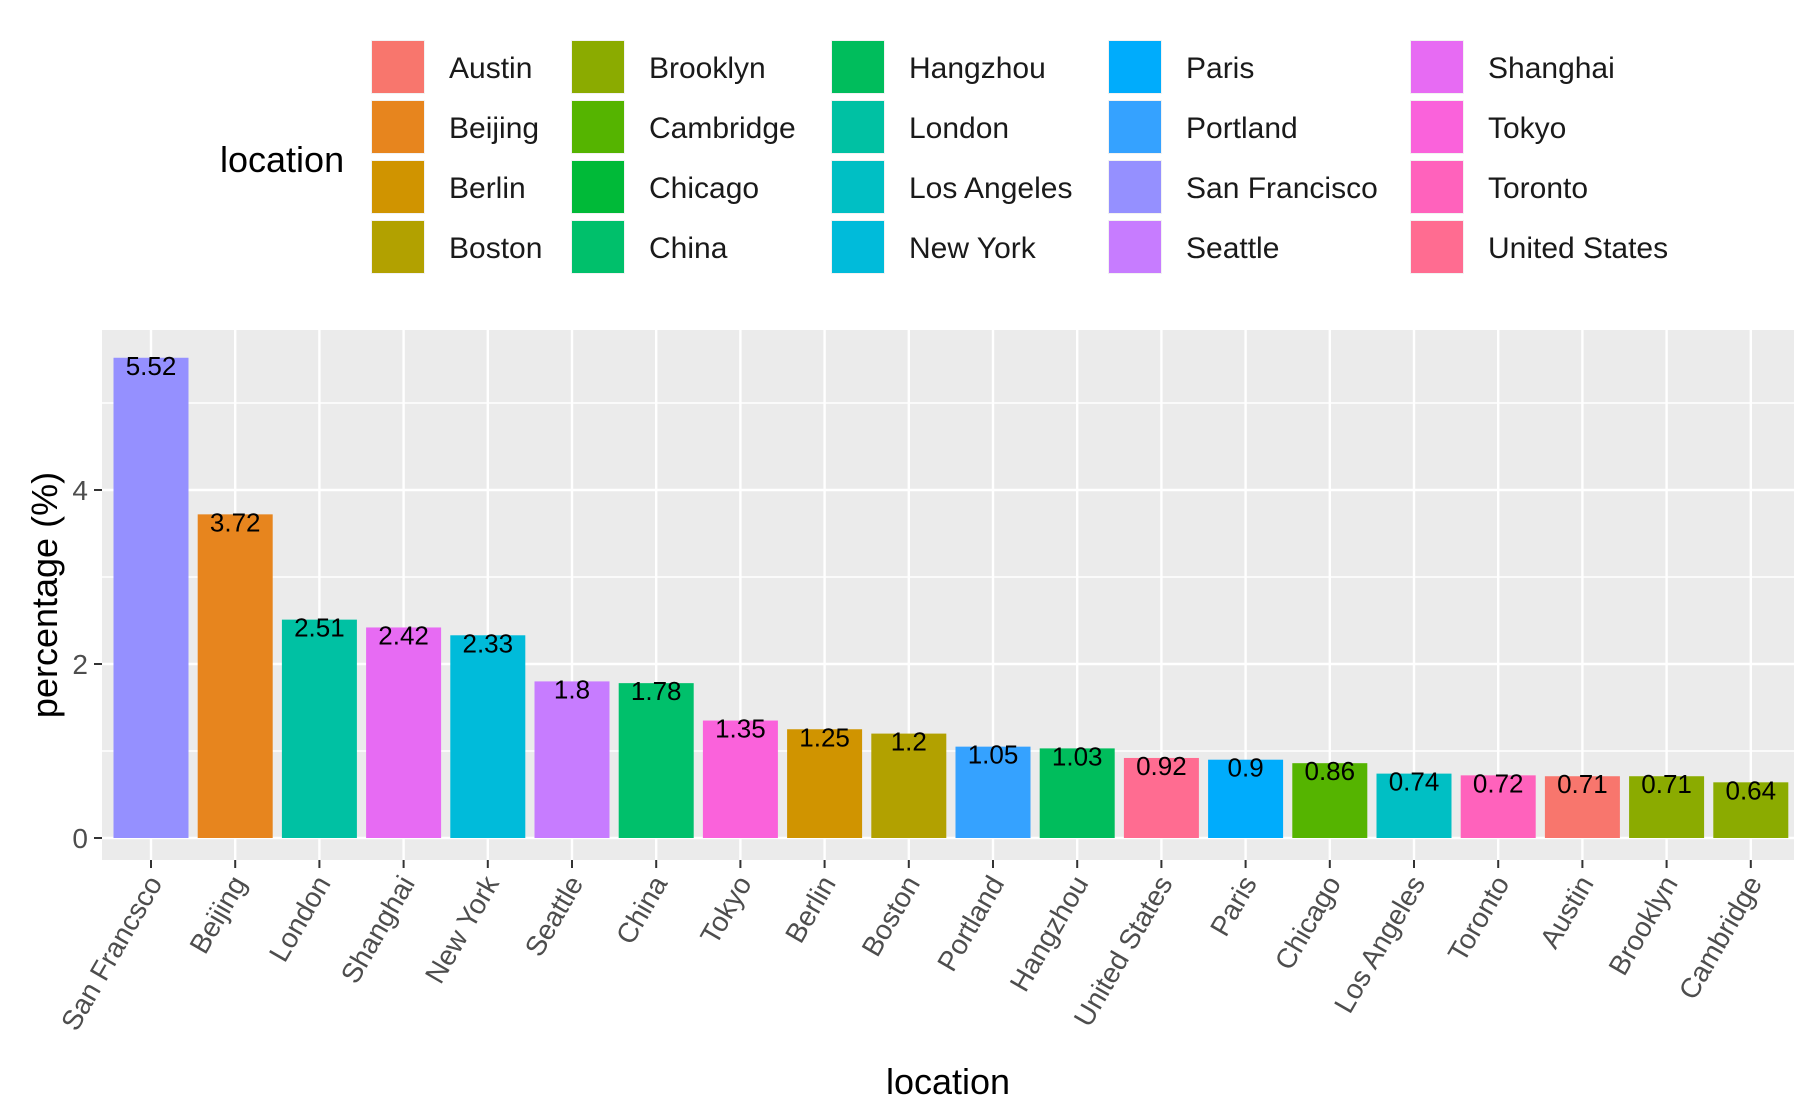  What do you see at coordinates (80, 490) in the screenshot?
I see `y-tick-label: 4` at bounding box center [80, 490].